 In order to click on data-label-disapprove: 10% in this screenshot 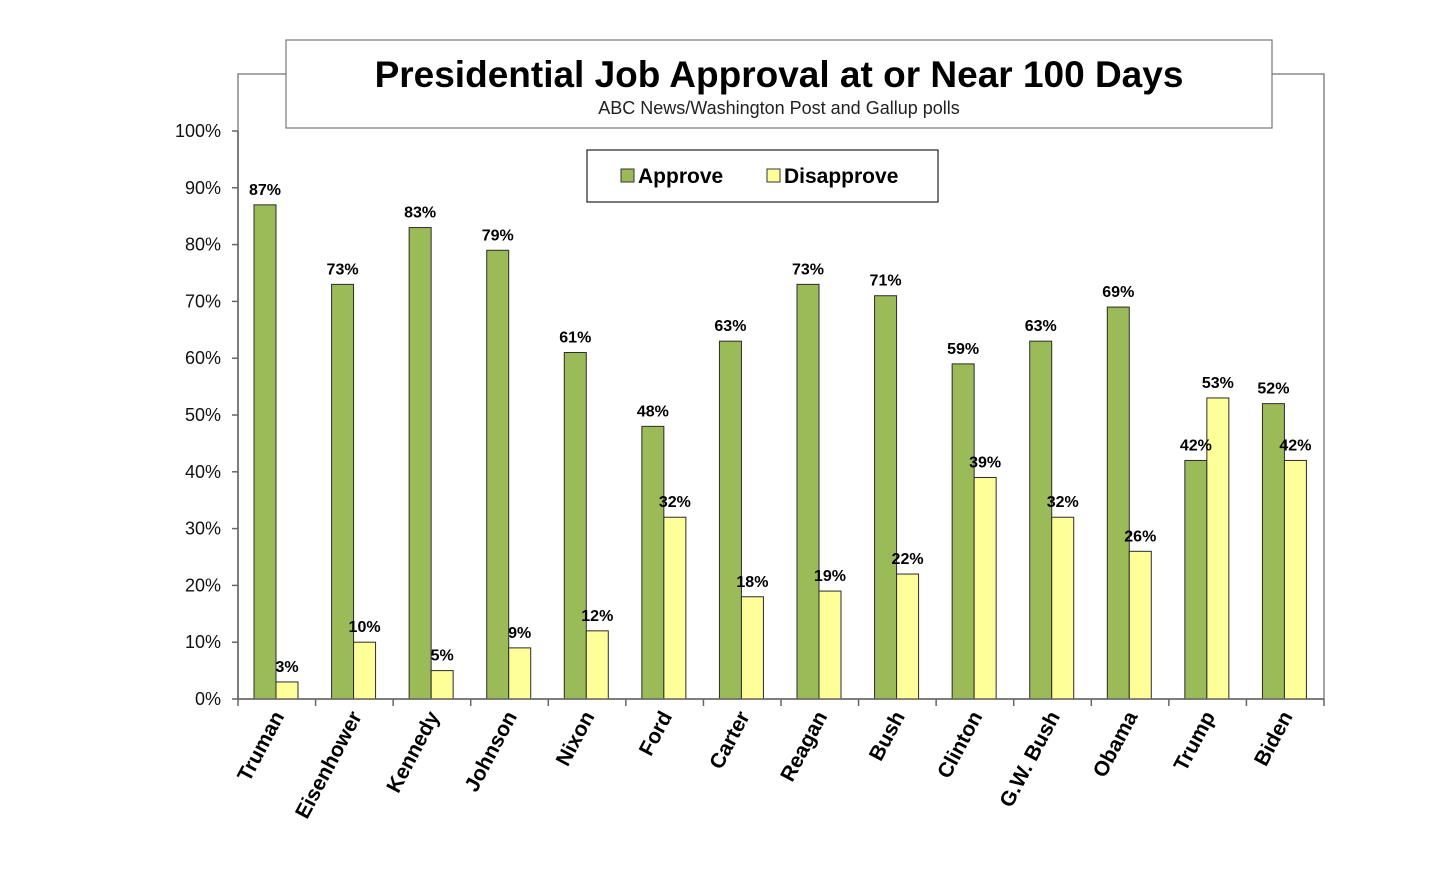, I will do `click(365, 627)`.